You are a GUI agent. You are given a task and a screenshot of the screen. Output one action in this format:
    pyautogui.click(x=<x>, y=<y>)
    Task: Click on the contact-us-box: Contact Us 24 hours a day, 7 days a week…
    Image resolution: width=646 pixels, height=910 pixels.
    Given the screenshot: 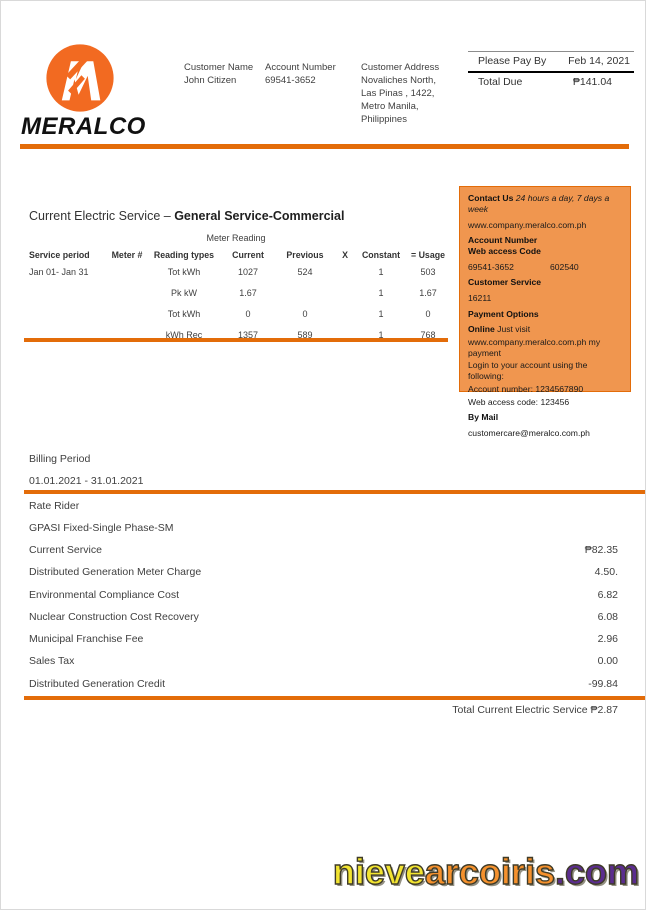 What is the action you would take?
    pyautogui.click(x=545, y=312)
    